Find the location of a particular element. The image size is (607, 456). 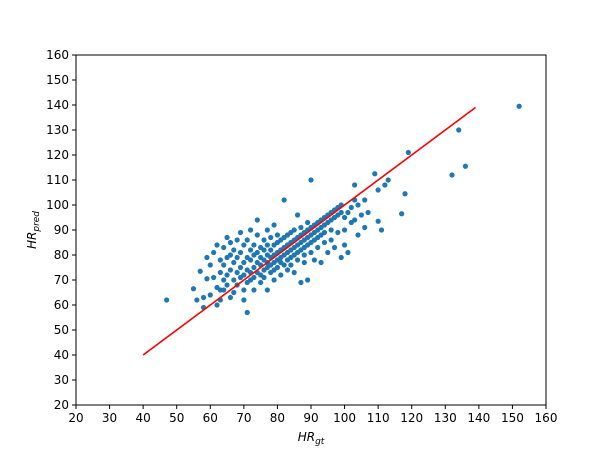

y-tick-label: 30 is located at coordinates (61, 380).